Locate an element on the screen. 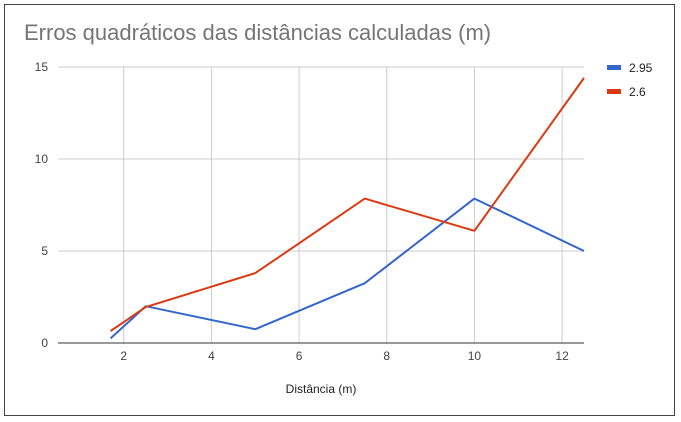 This screenshot has height=422, width=681. legend: 2.95 2.6 is located at coordinates (630, 80).